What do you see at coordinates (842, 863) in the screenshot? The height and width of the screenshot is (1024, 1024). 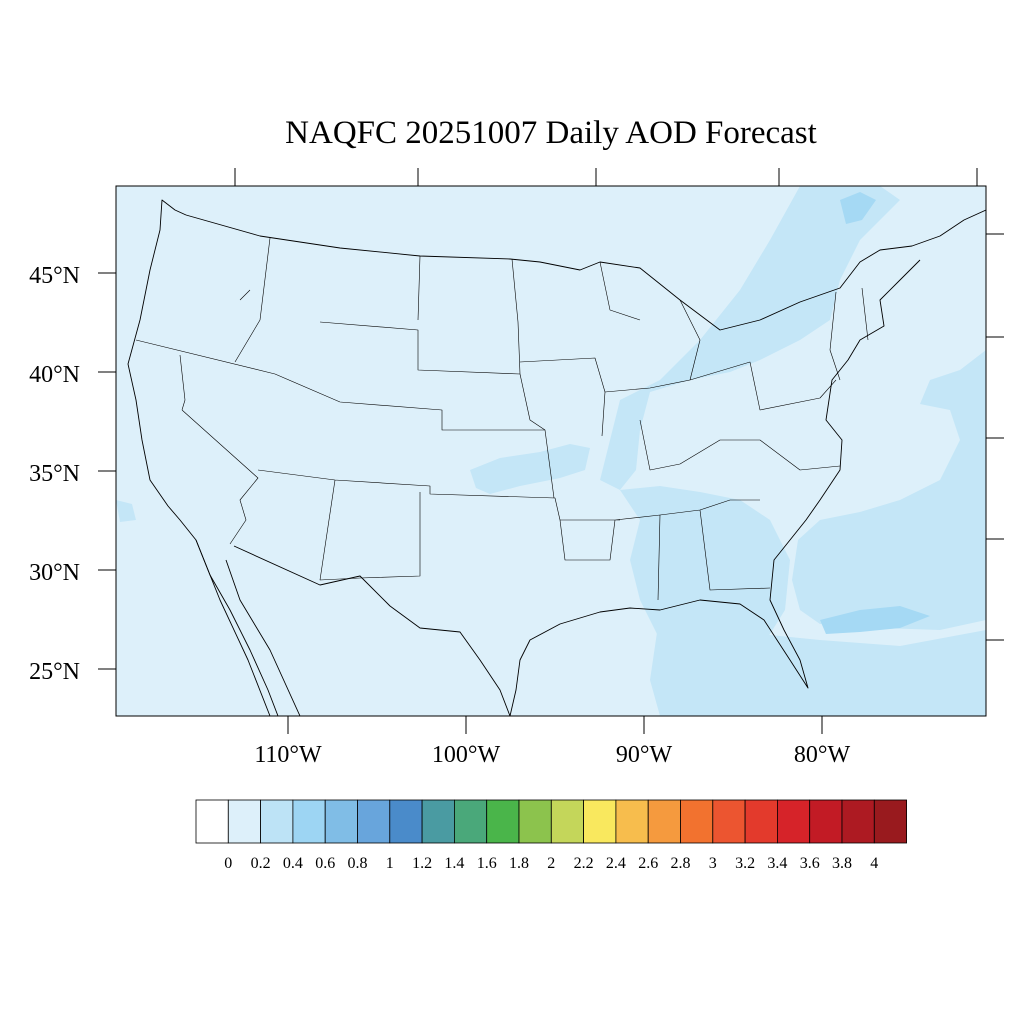 I see `colorbar-label: 3.8` at bounding box center [842, 863].